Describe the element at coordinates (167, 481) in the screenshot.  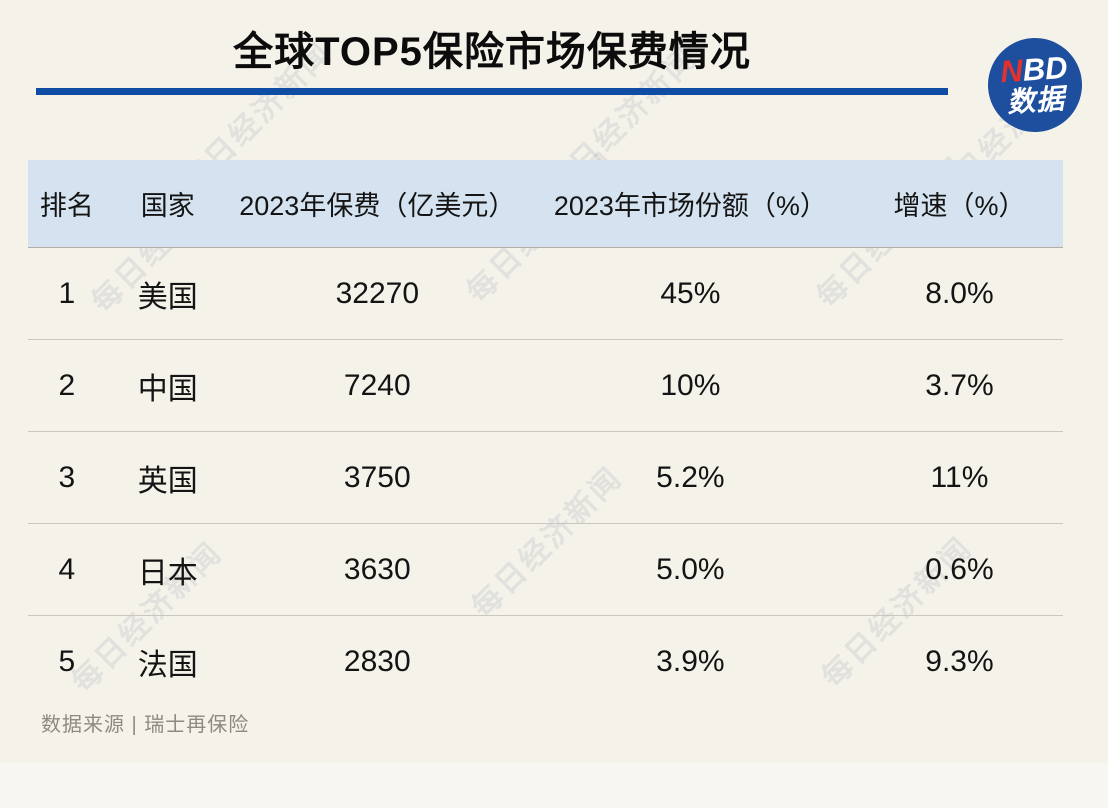
I see `cell-country: 英国` at that location.